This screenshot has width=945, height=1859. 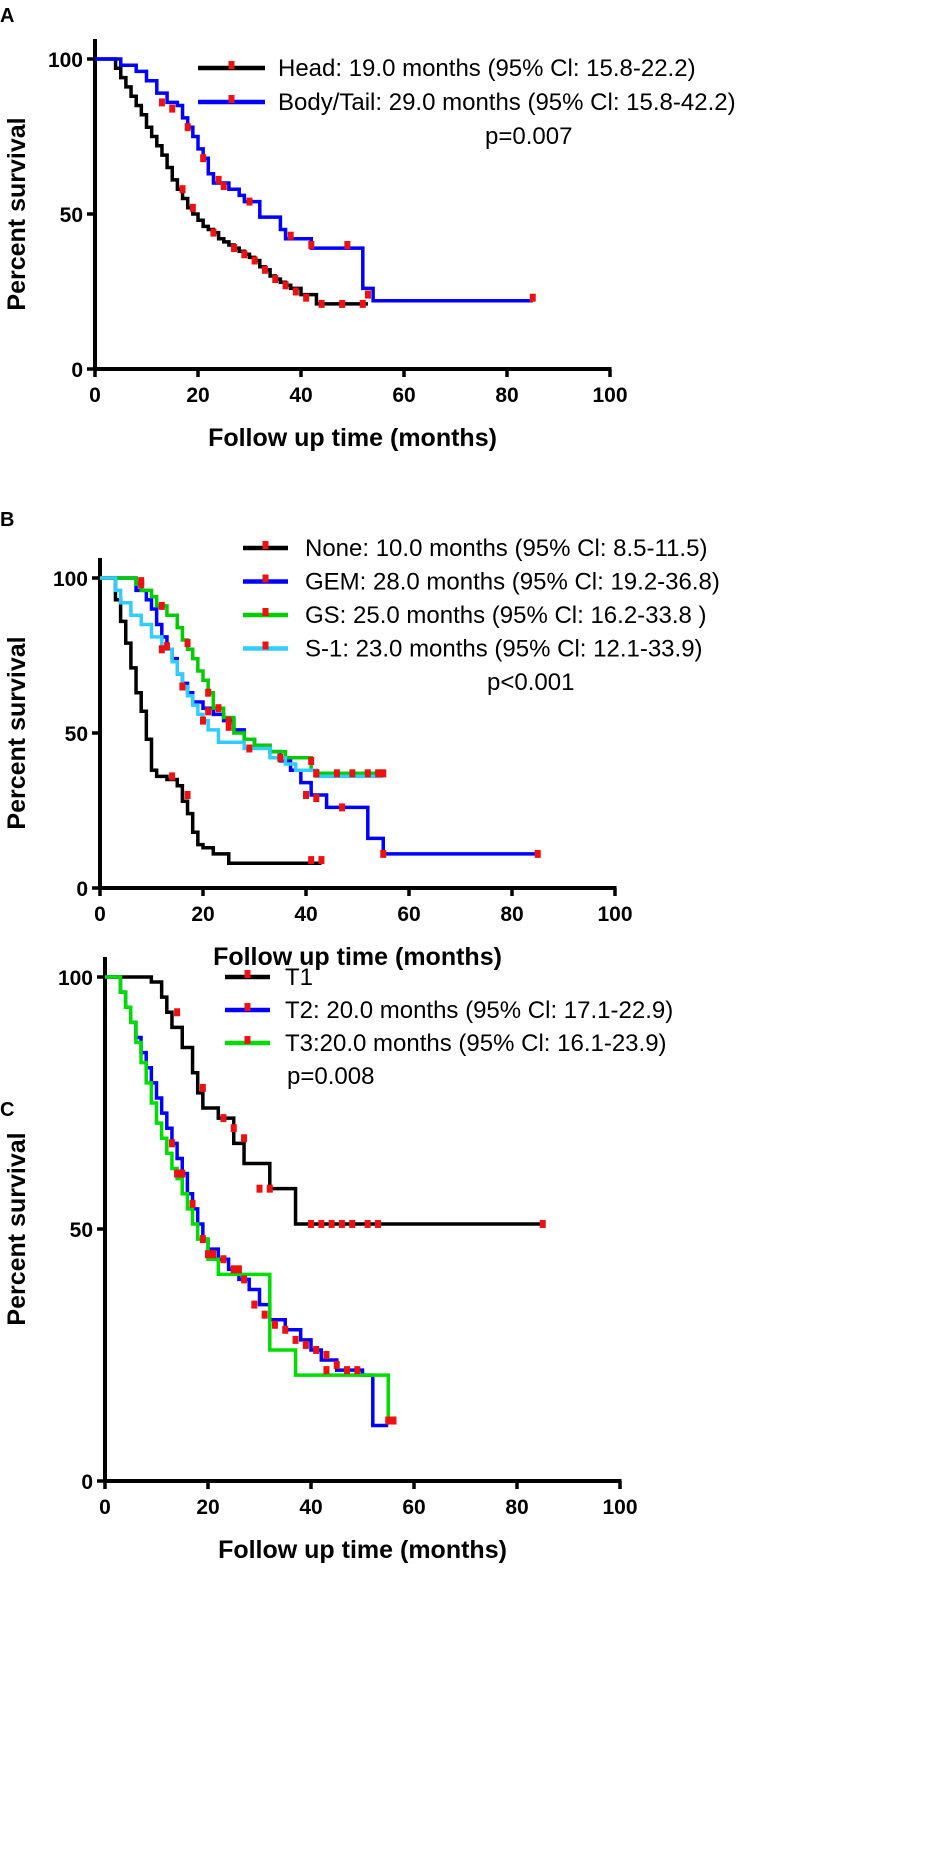 I want to click on survival-curve-t1, so click(x=324, y=1100).